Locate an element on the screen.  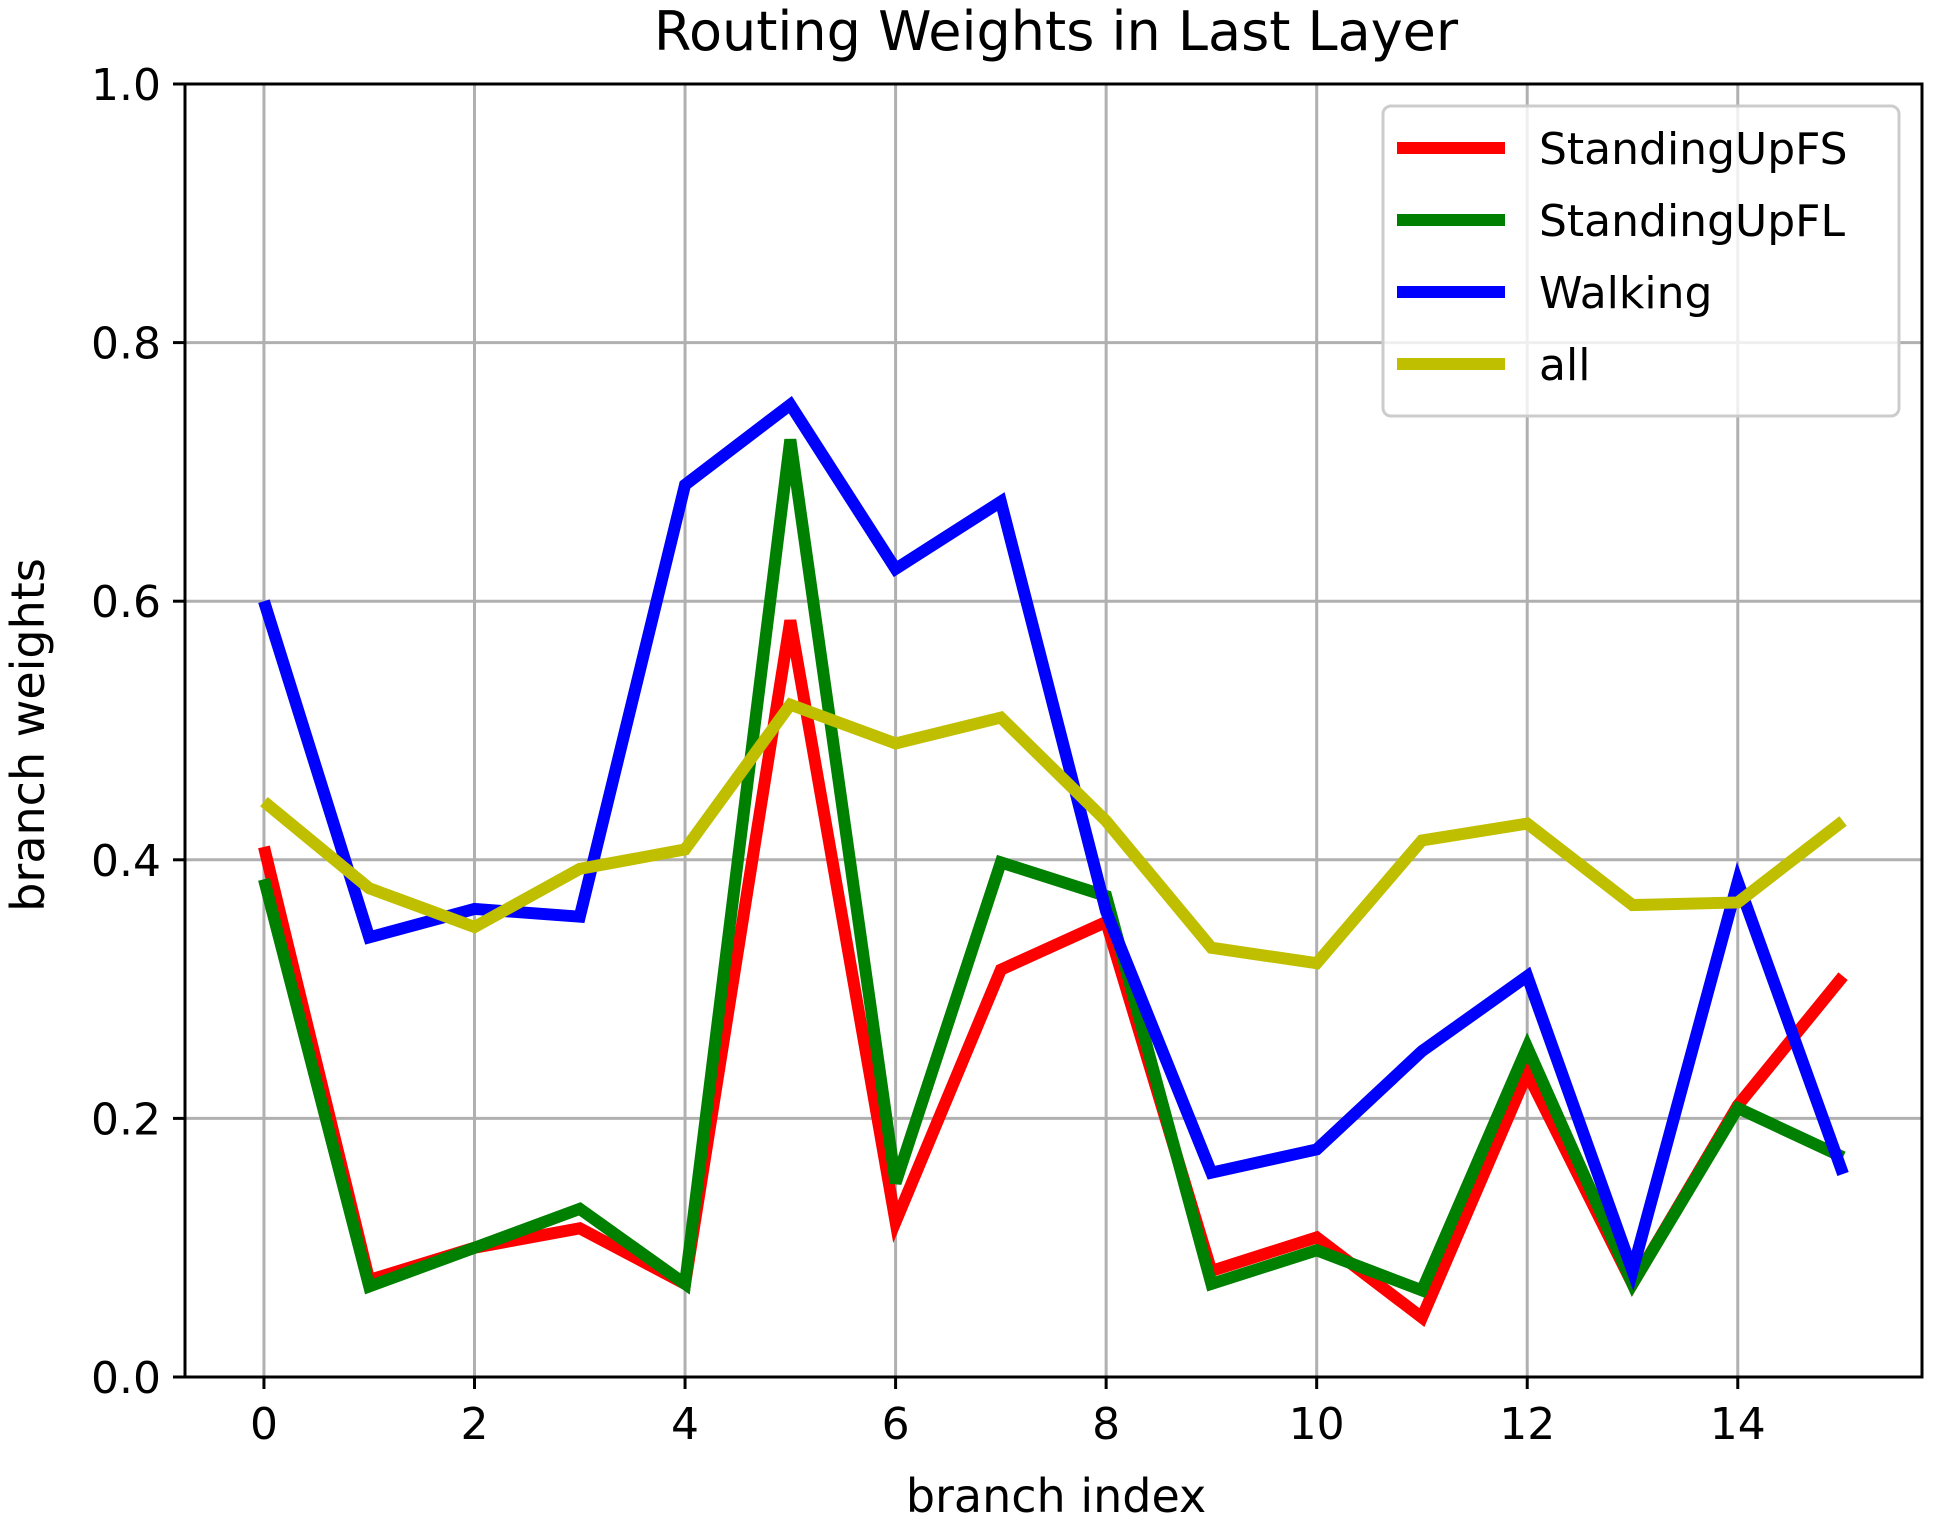
legend-box is located at coordinates (1641, 261).